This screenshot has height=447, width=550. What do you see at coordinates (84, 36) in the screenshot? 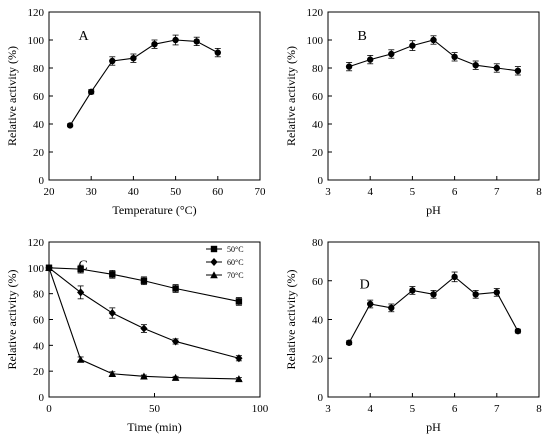
I see `panel-label: A` at bounding box center [84, 36].